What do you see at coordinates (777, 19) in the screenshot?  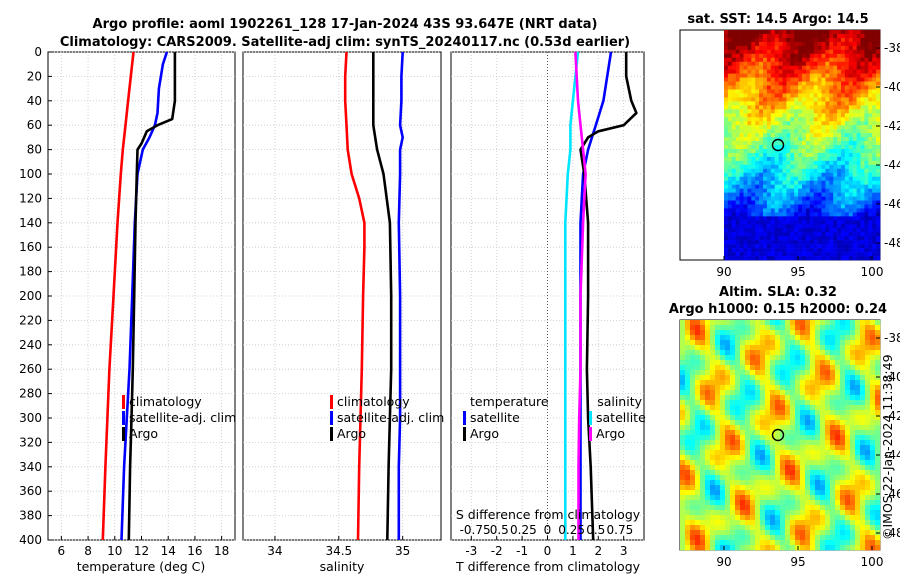 I see `sst-map-title: sat. SST: 14.5 Argo: 14.5` at bounding box center [777, 19].